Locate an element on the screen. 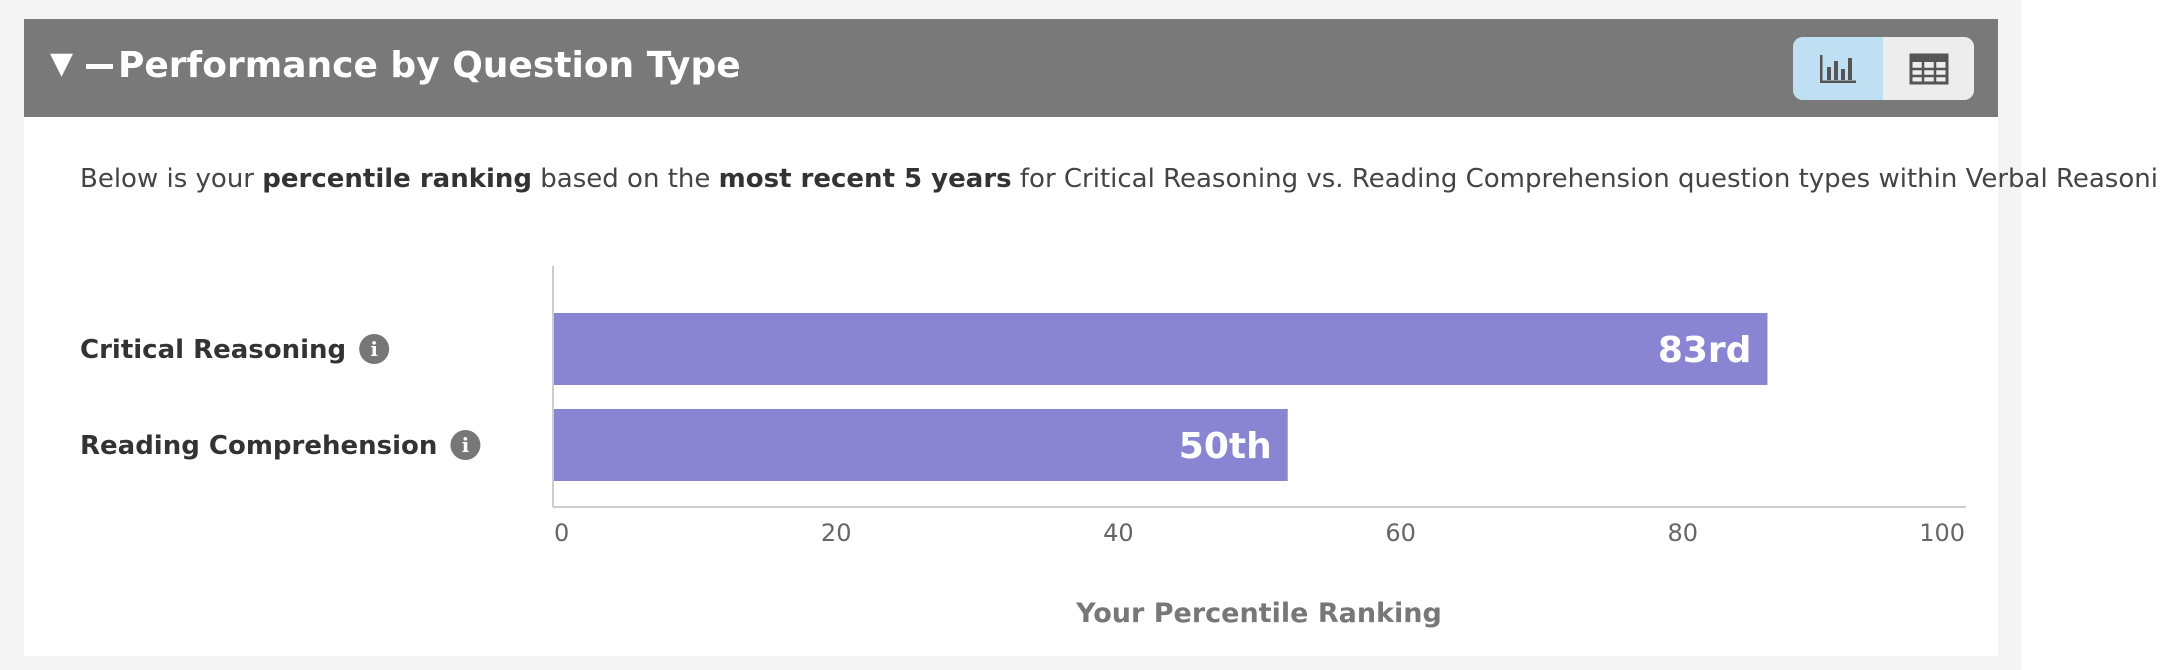  view-switch is located at coordinates (1883, 68).